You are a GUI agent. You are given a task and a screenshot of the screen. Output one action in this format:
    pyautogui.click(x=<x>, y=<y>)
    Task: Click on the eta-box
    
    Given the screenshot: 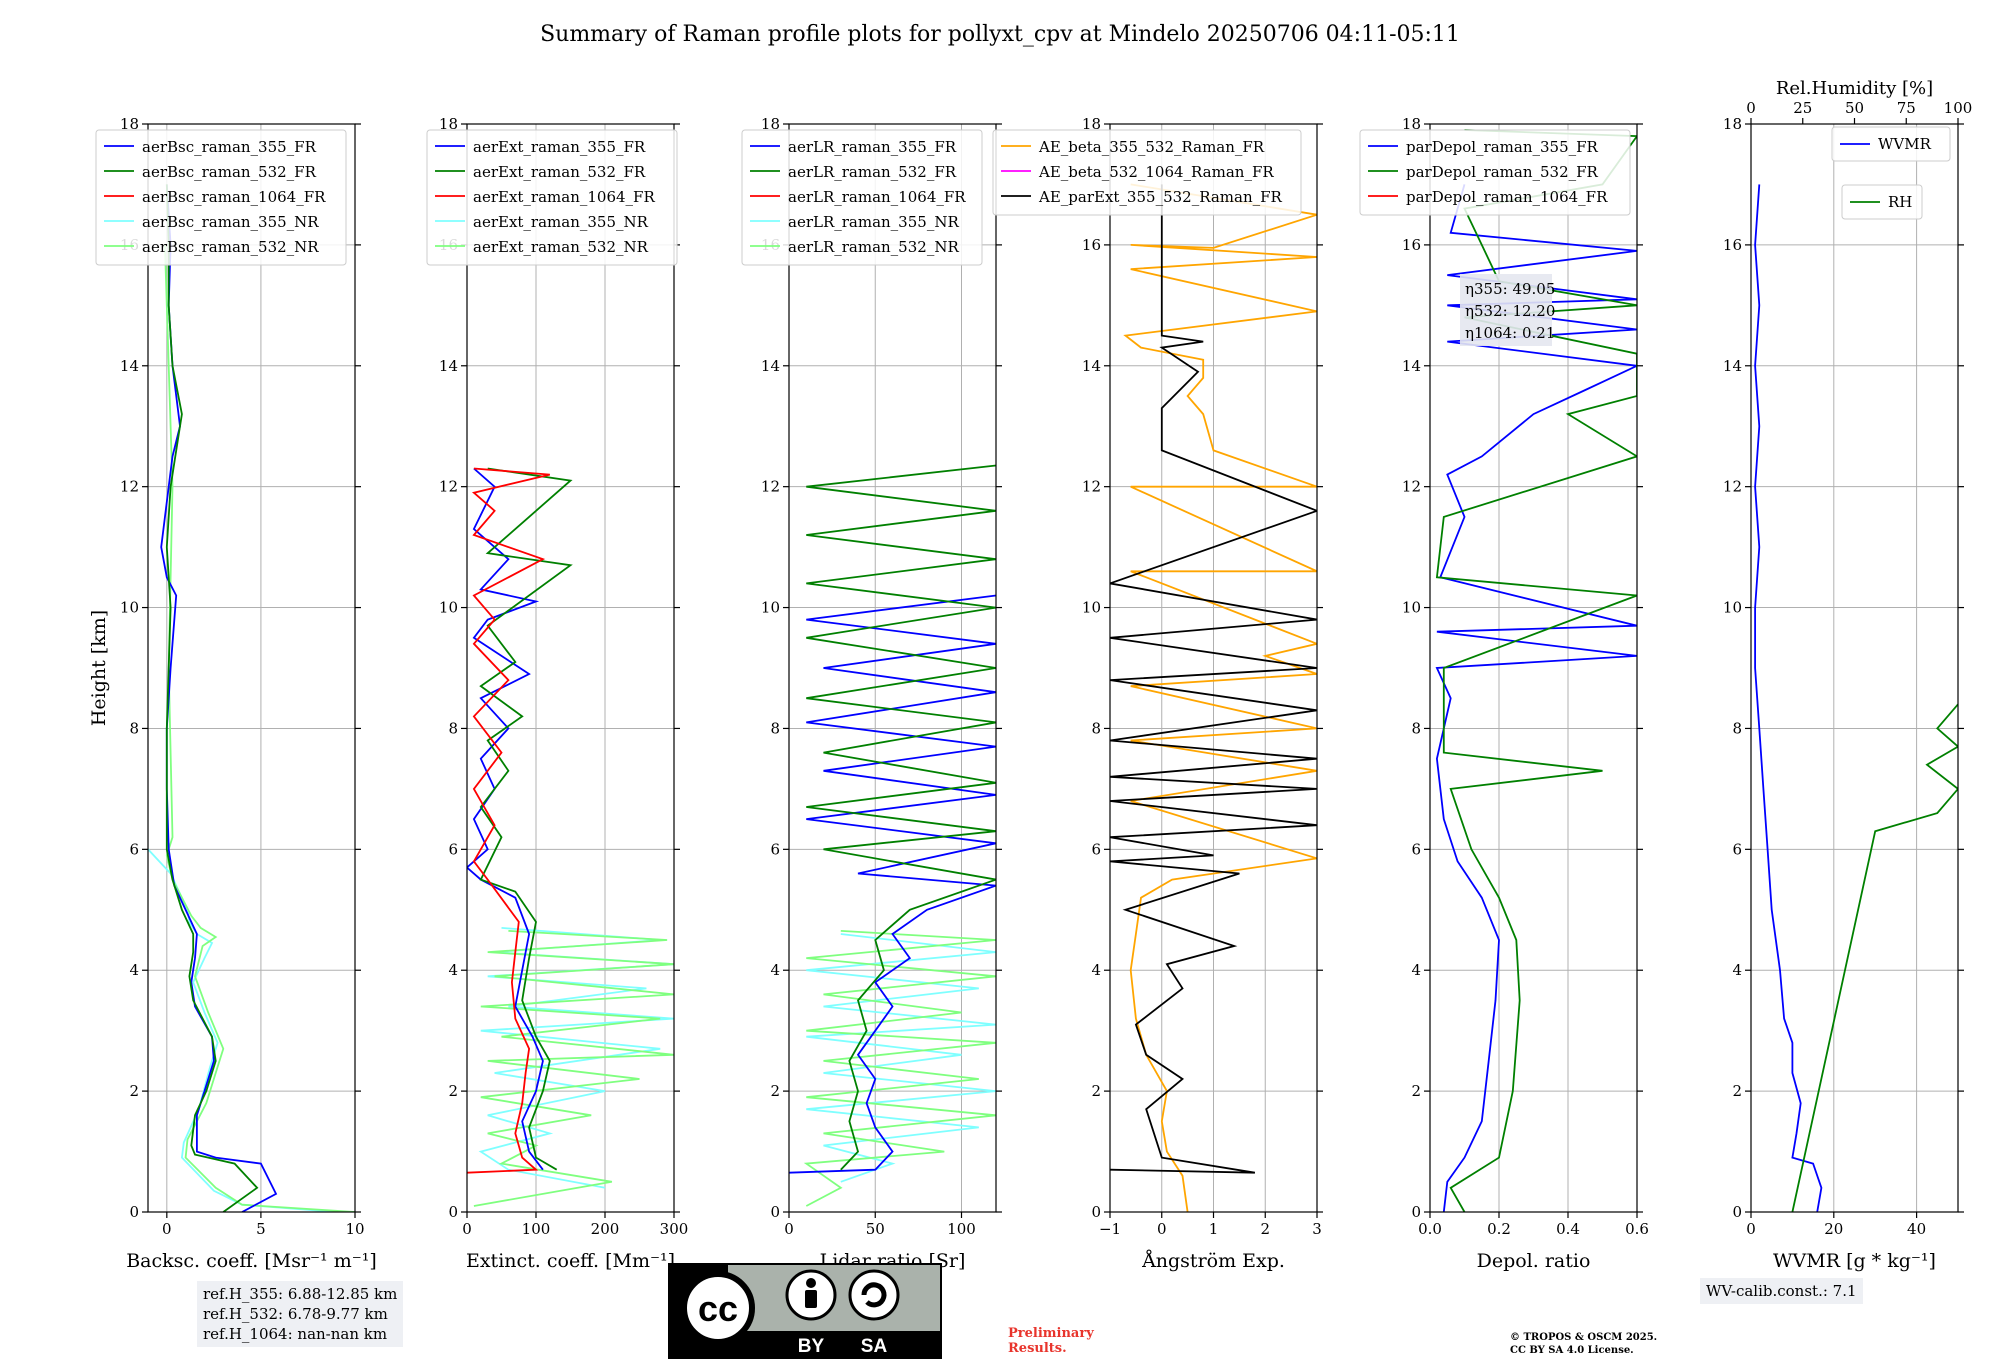 What is the action you would take?
    pyautogui.click(x=1506, y=310)
    